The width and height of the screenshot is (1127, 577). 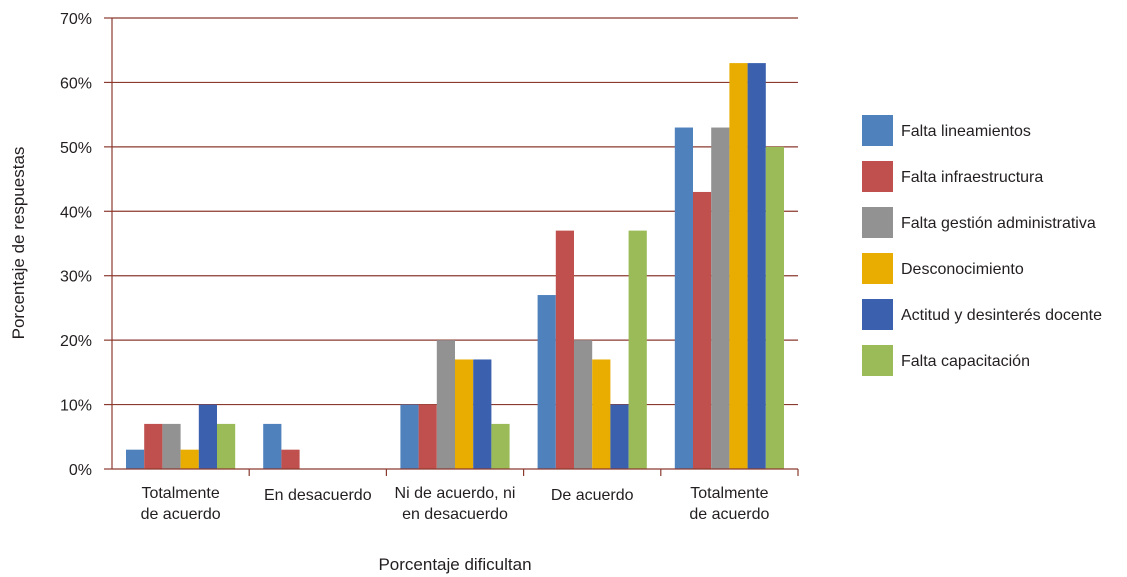 I want to click on x-category-label: Ni de acuerdo, ni, so click(x=455, y=493).